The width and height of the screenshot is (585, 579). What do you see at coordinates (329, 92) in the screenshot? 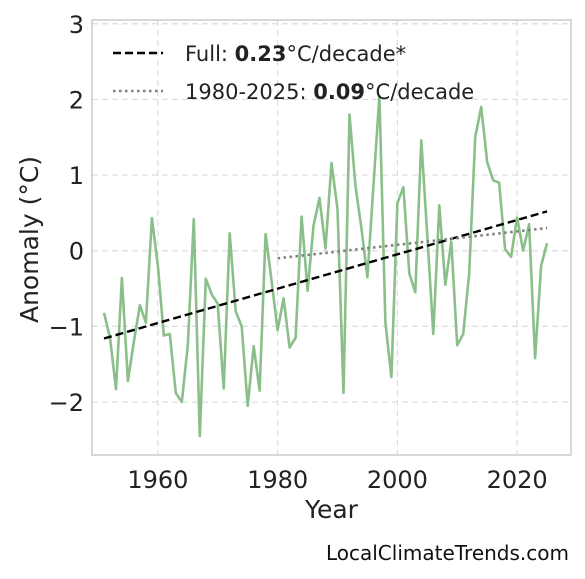
I see `legend-label: 1980-2025: 0.09°C/decade` at bounding box center [329, 92].